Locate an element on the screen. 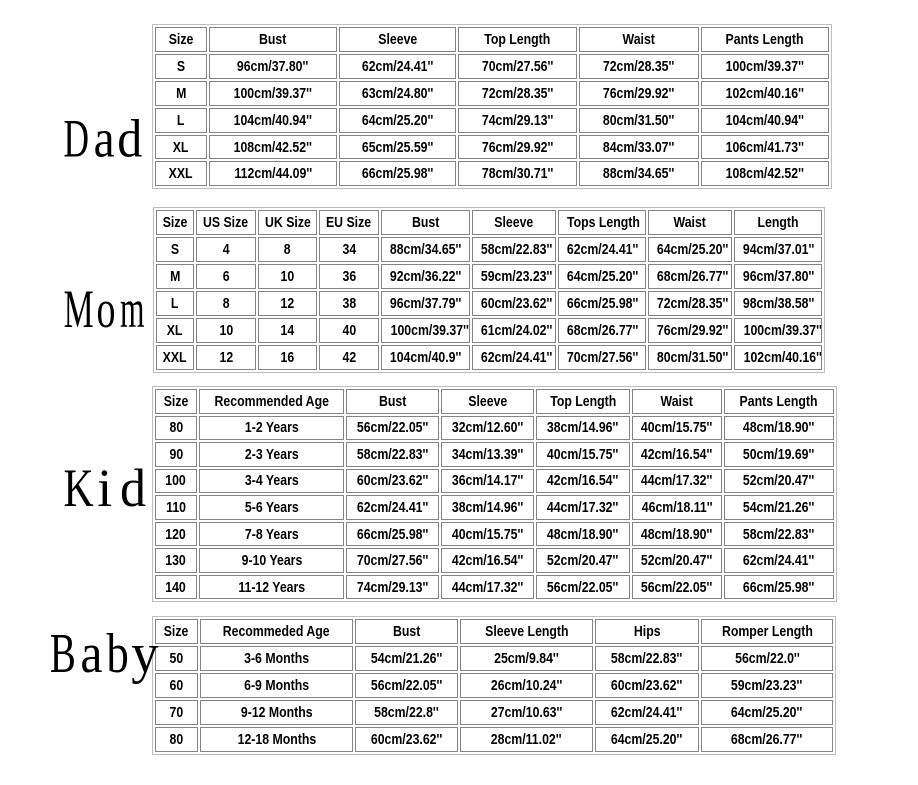 This screenshot has width=918, height=785. svg-text: y is located at coordinates (145, 653).